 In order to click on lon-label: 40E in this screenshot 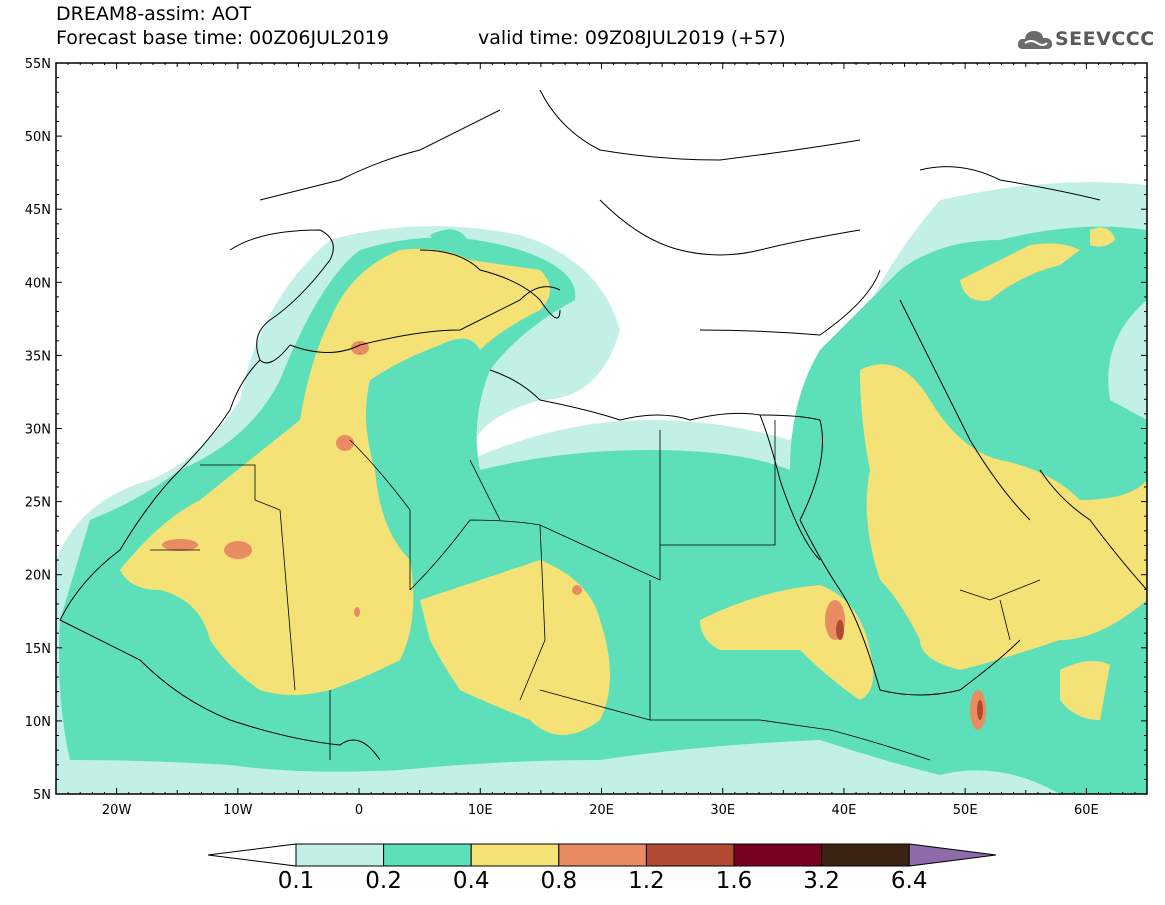, I will do `click(844, 810)`.